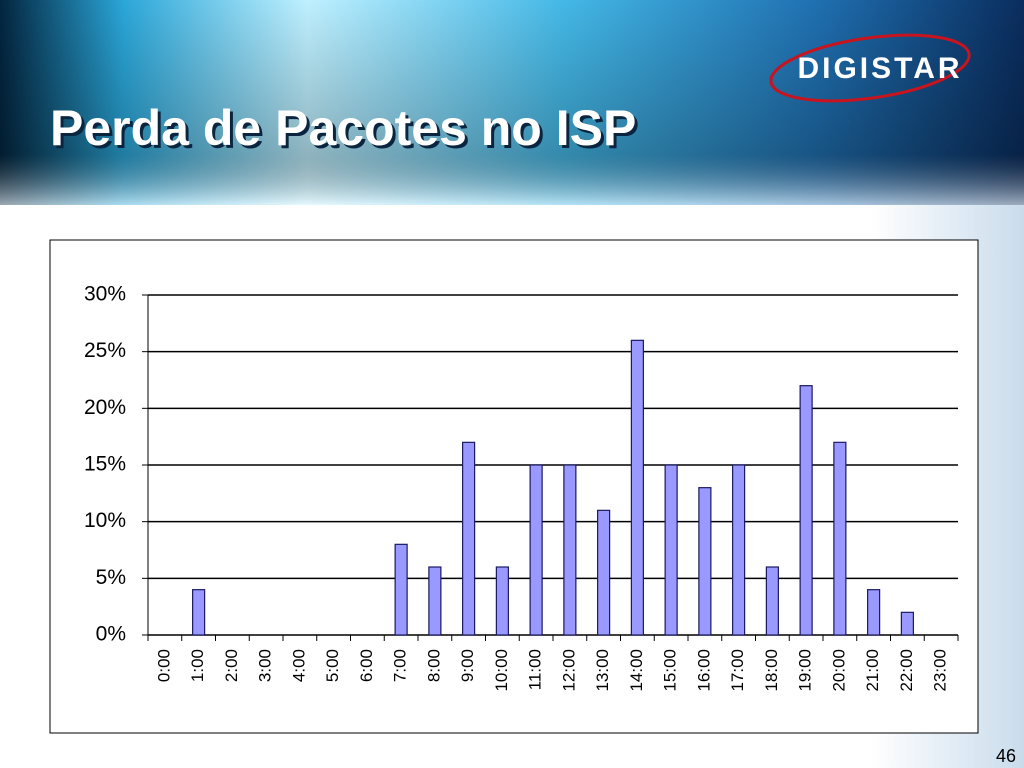 The height and width of the screenshot is (768, 1024). I want to click on x-tick-label: 15:00, so click(670, 670).